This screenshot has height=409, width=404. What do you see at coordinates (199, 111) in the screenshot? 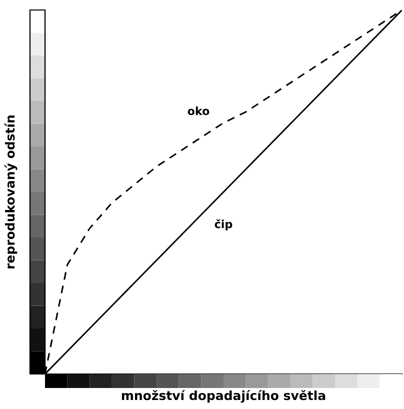
I see `series-label: oko` at bounding box center [199, 111].